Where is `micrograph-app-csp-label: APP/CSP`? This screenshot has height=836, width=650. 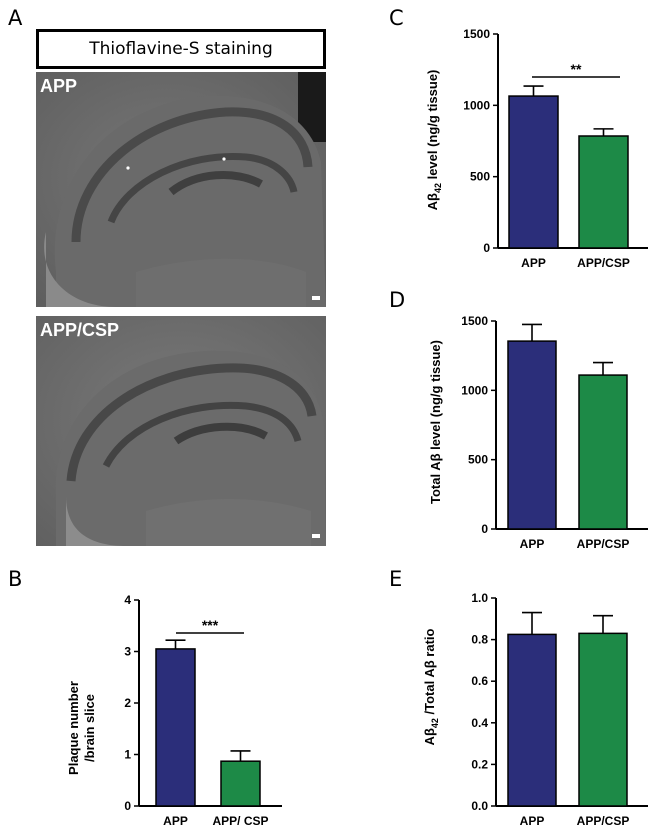
micrograph-app-csp-label: APP/CSP is located at coordinates (80, 330).